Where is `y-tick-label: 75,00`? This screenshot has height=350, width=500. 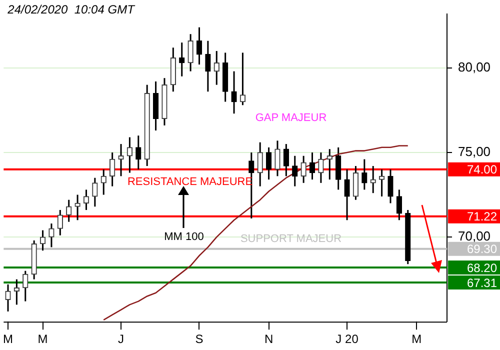 y-tick-label: 75,00 is located at coordinates (474, 152).